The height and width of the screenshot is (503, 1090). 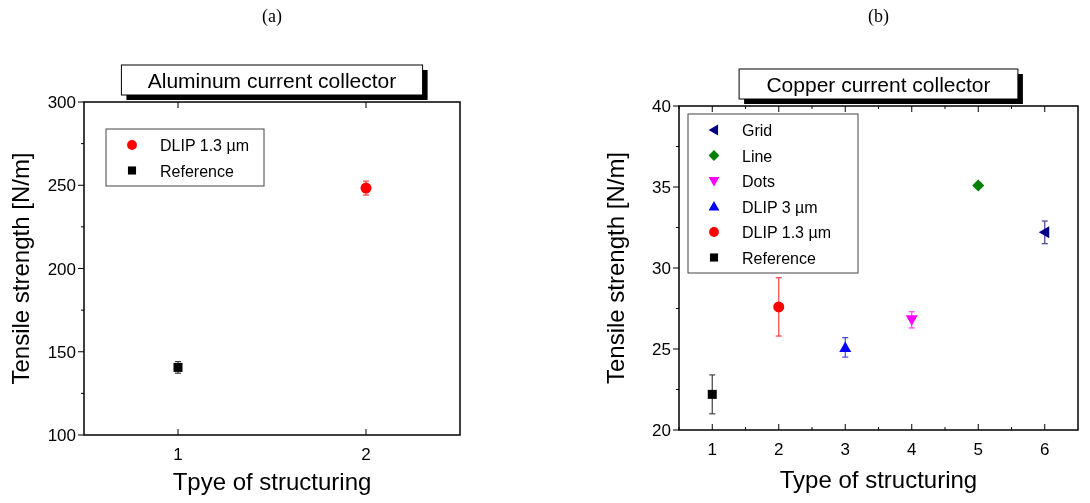 What do you see at coordinates (878, 84) in the screenshot?
I see `chart-title: Copper current collector` at bounding box center [878, 84].